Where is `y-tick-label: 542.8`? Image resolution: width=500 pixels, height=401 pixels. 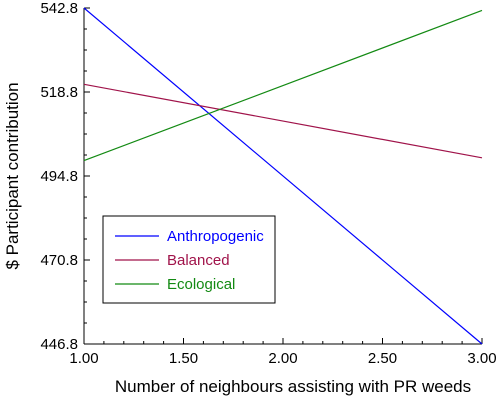 y-tick-label: 542.8 is located at coordinates (59, 8).